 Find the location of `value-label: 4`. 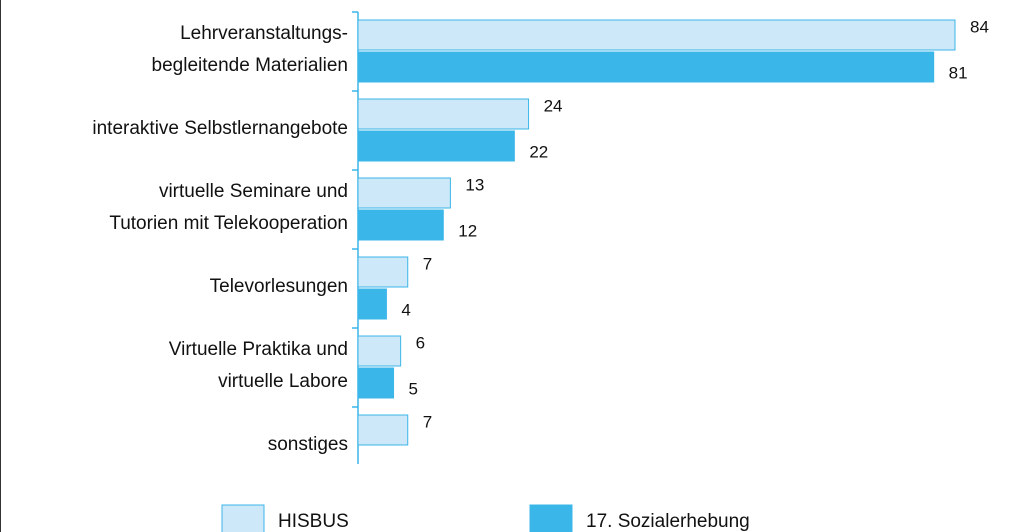

value-label: 4 is located at coordinates (405, 309).